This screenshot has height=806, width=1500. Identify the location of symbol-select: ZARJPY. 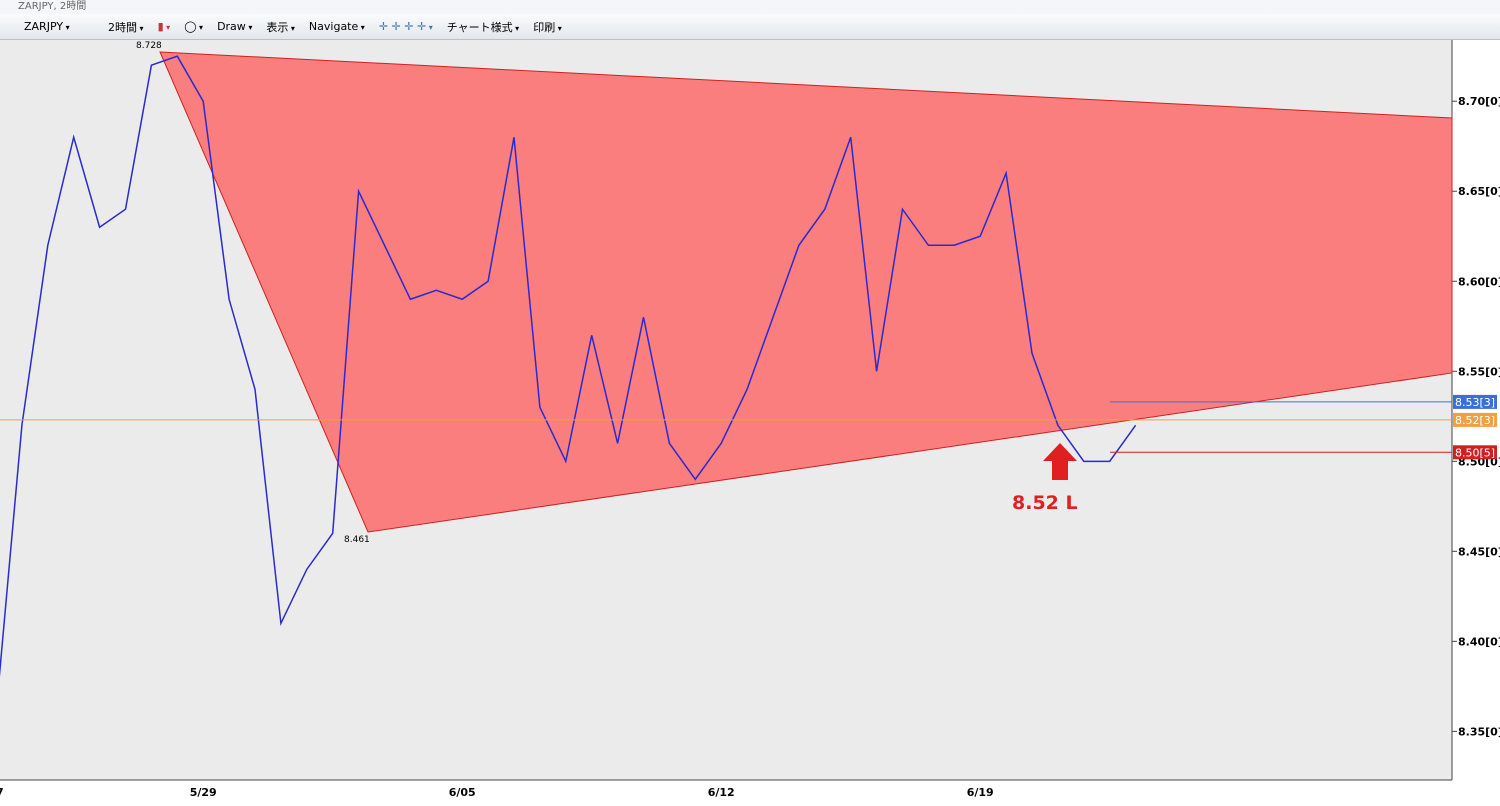
(59, 26).